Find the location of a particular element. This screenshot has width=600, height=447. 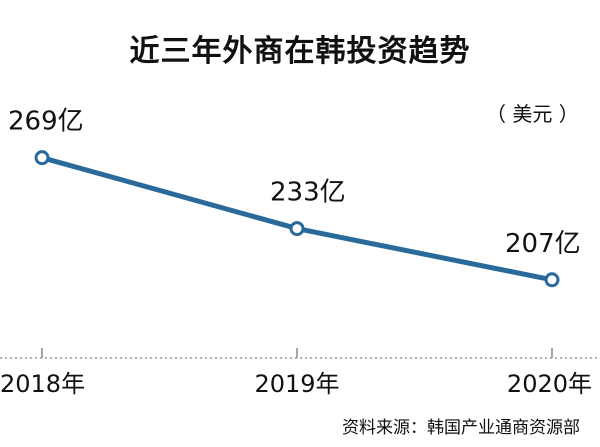

unit-label: （ 美元 ） is located at coordinates (532, 114).